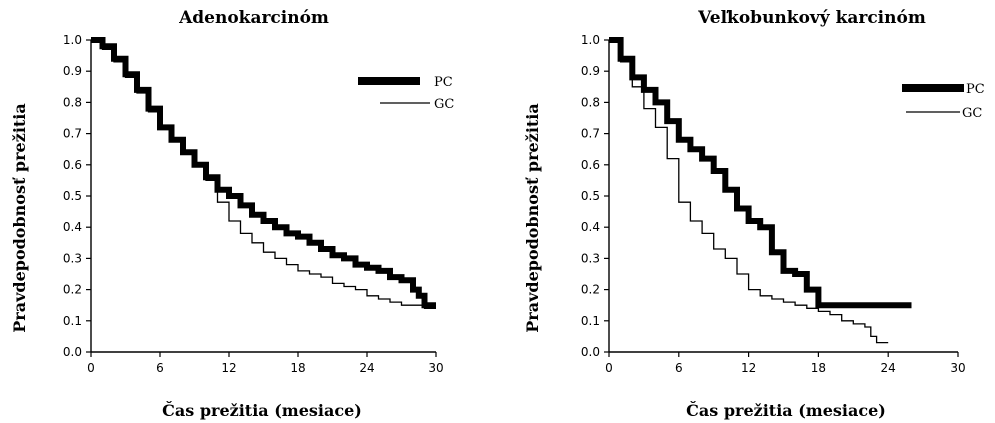 The image size is (995, 423). What do you see at coordinates (811, 18) in the screenshot?
I see `chart-title: Veľkobunkový karcinóm` at bounding box center [811, 18].